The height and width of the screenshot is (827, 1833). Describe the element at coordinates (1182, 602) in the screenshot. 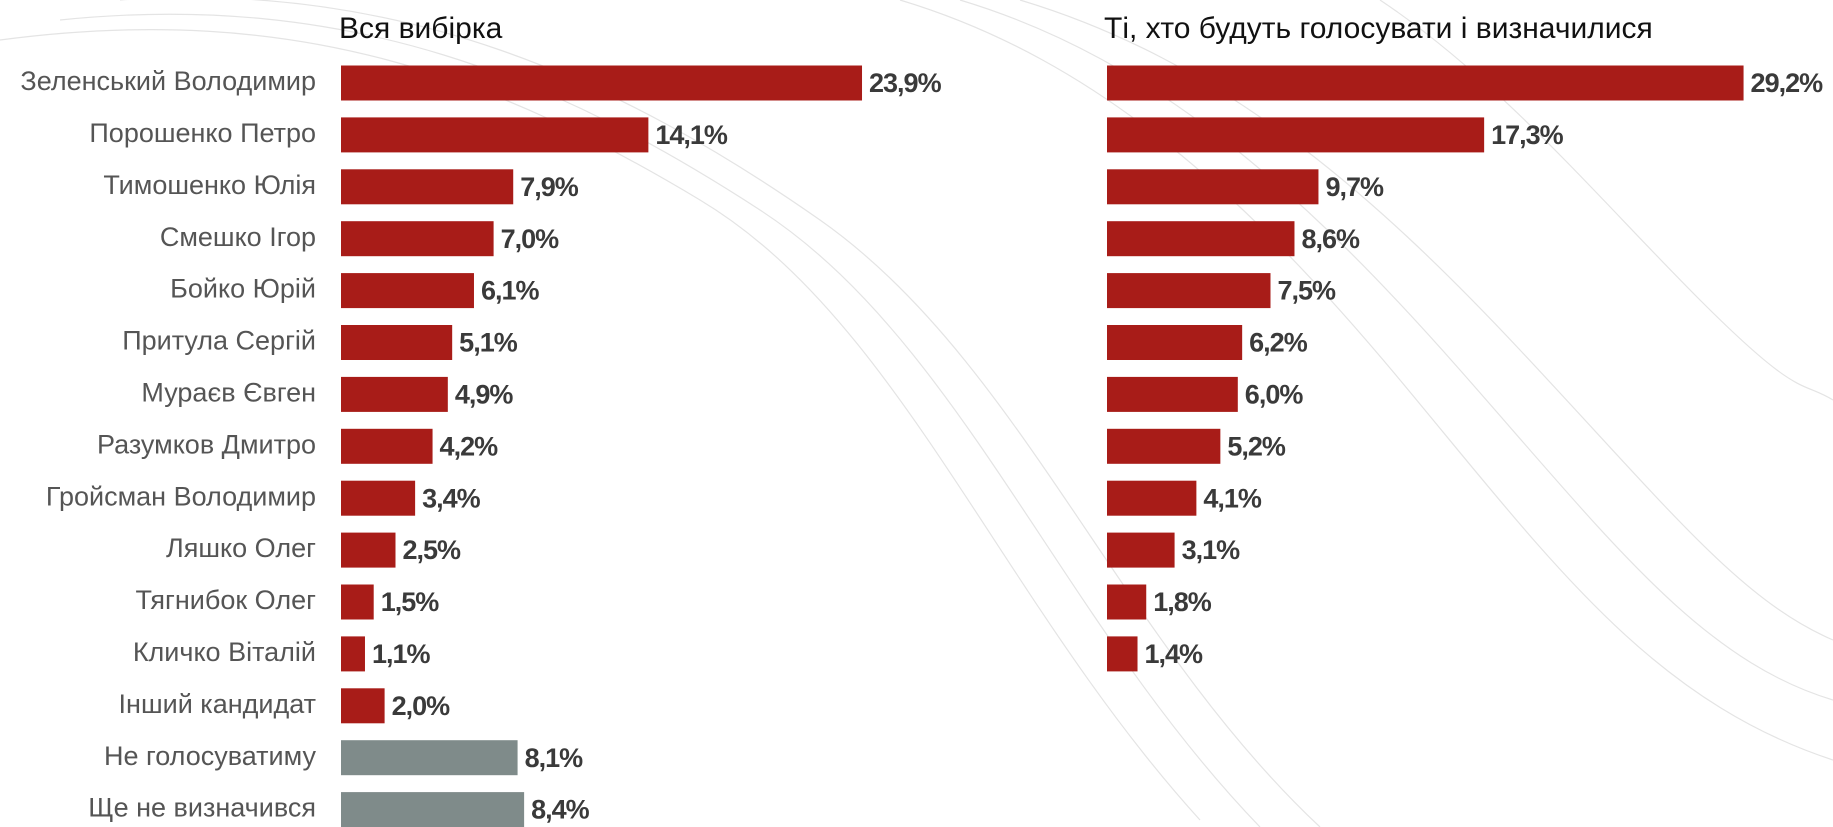

I see `value-label: 1,8%` at that location.